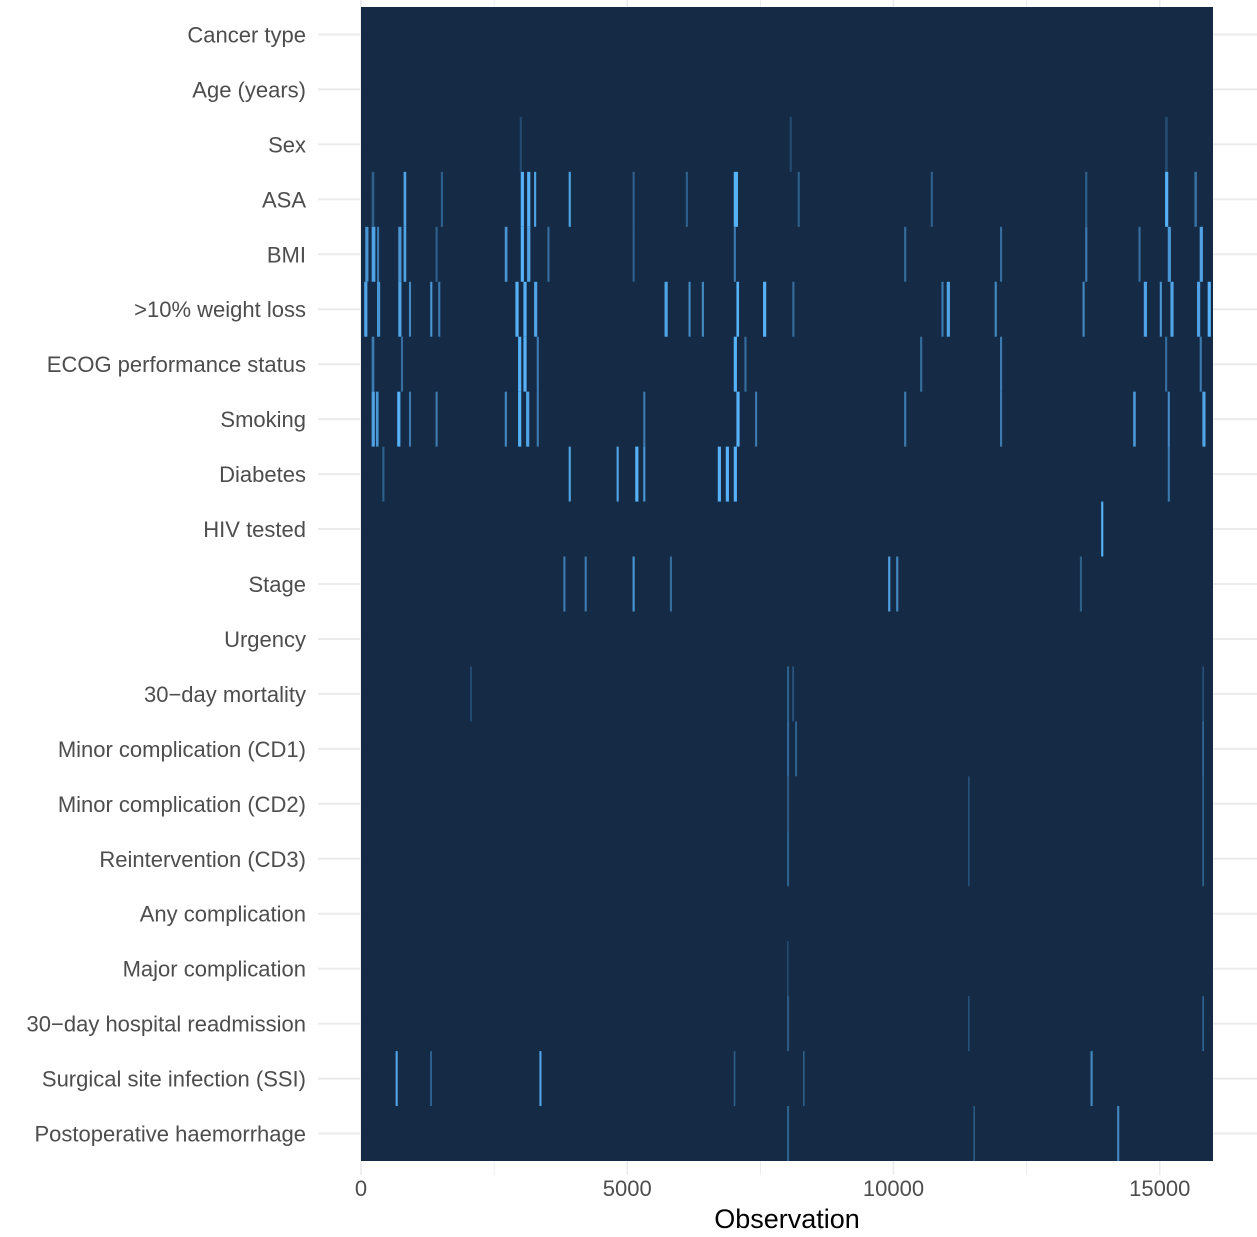 The image size is (1257, 1237). What do you see at coordinates (225, 694) in the screenshot?
I see `y-axis-label: 30−day mortality` at bounding box center [225, 694].